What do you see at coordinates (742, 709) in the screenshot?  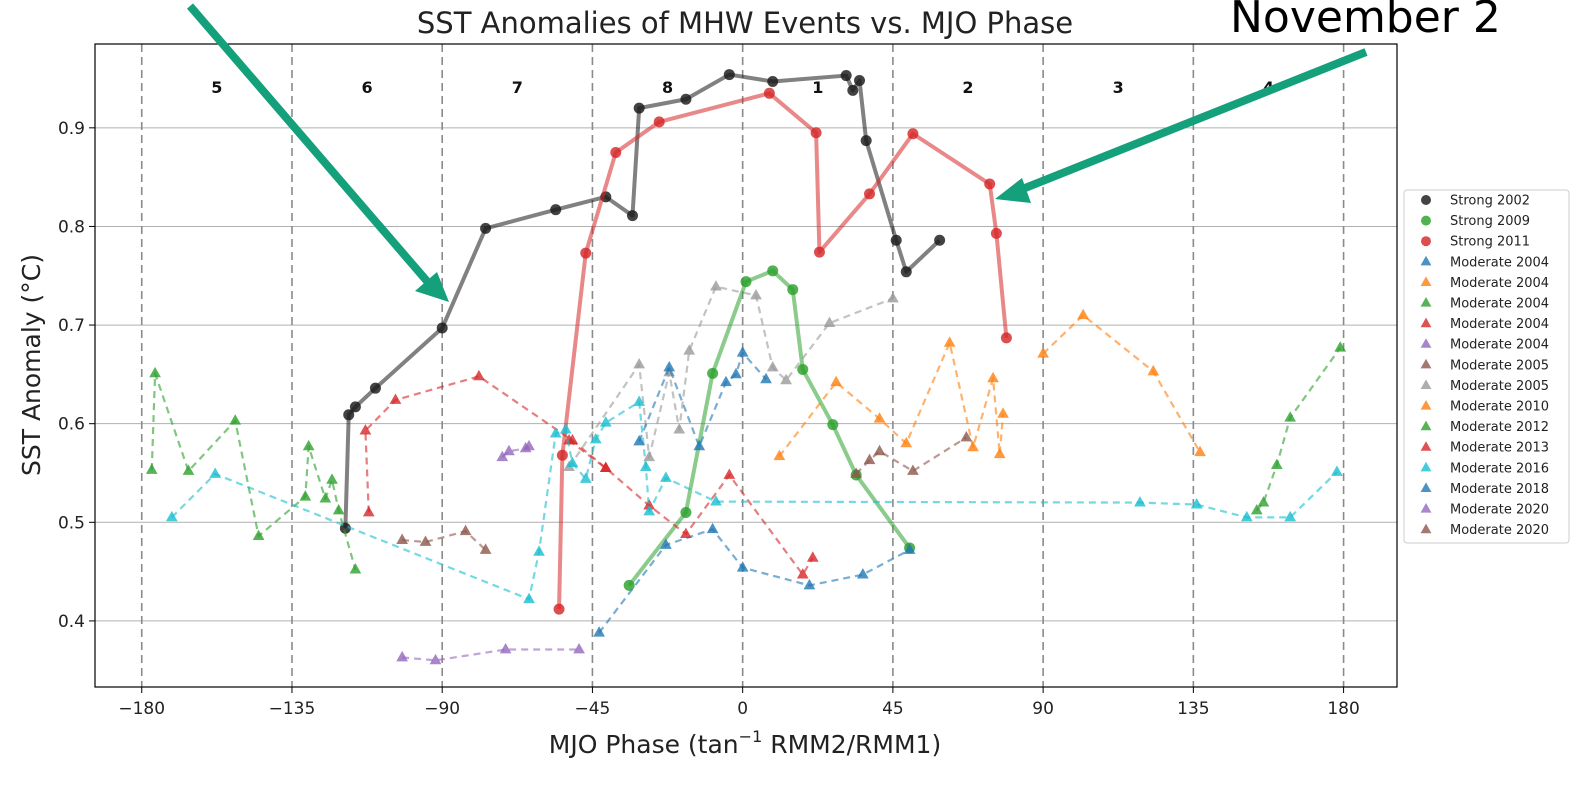 I see `x-tick-label: 0` at bounding box center [742, 709].